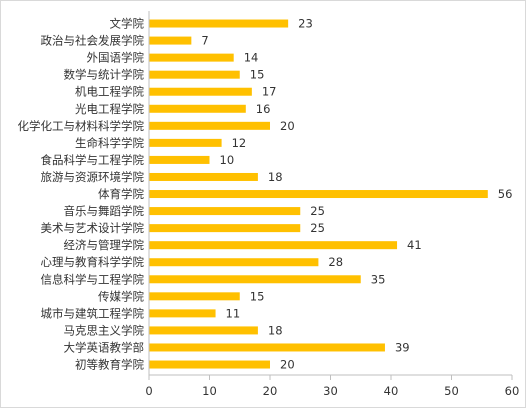  I want to click on x-tick-label: 30, so click(330, 391).